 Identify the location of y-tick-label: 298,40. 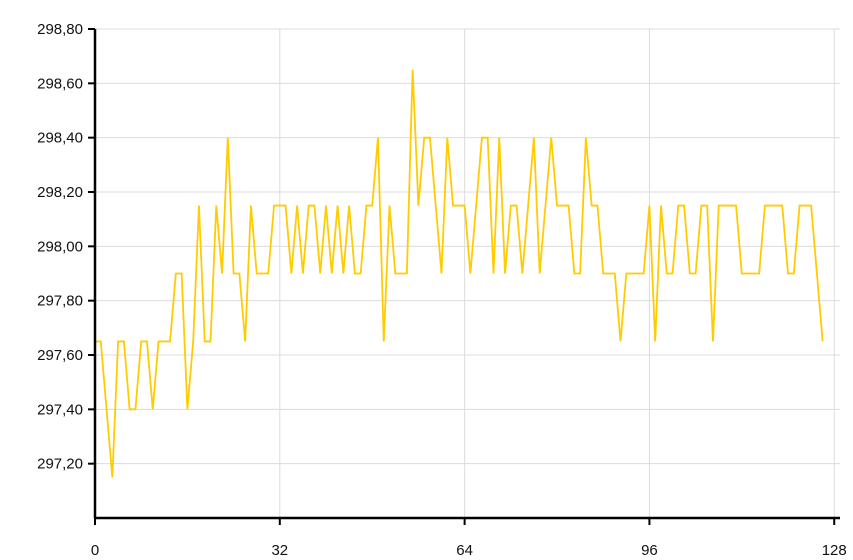
(60, 138).